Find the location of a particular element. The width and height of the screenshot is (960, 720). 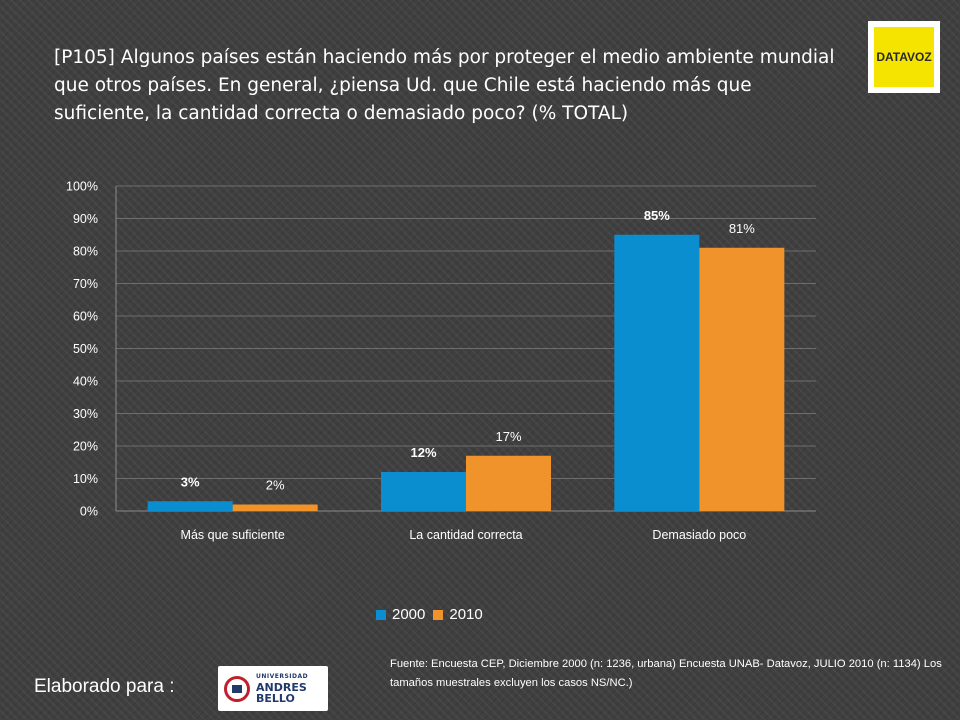

data-label-2010-2: 17% is located at coordinates (508, 436).